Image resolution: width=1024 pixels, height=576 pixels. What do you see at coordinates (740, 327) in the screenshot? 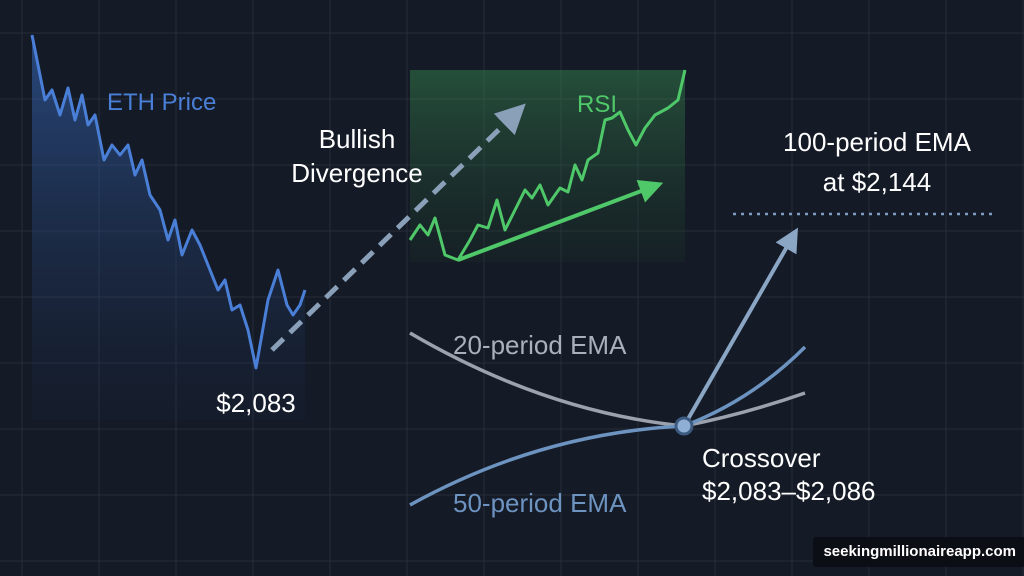
I see `breakout-arrow` at bounding box center [740, 327].